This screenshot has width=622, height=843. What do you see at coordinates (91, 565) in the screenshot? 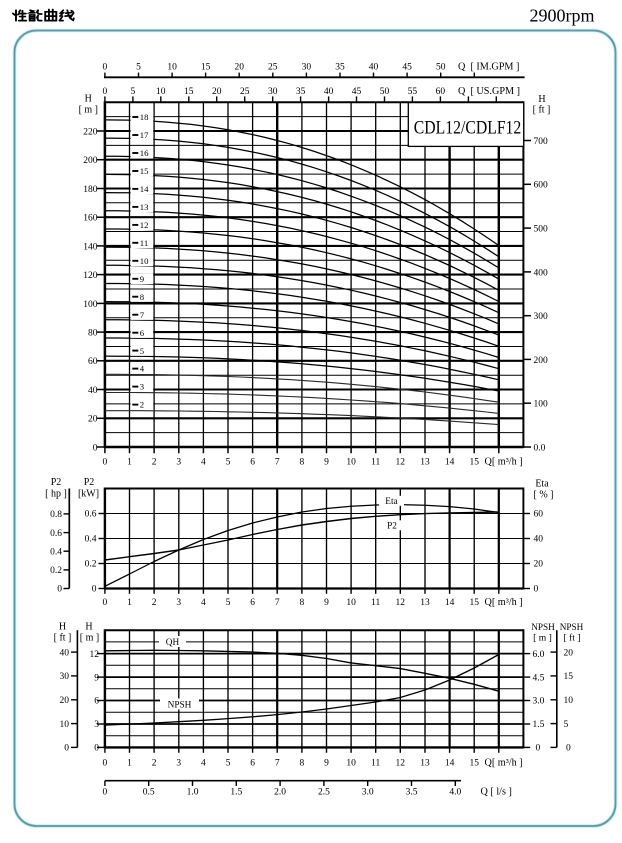
I see `svg-text: 0.2` at bounding box center [91, 565].